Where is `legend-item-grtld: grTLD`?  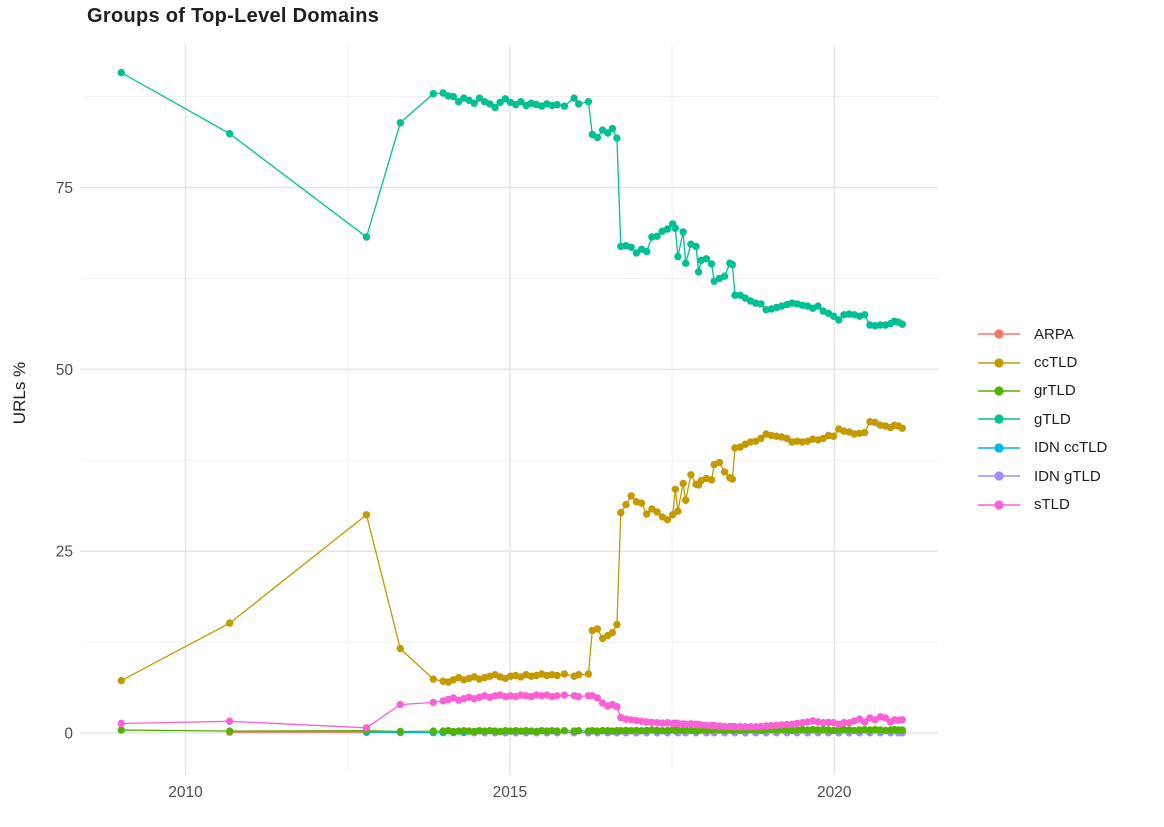 legend-item-grtld: grTLD is located at coordinates (1041, 391).